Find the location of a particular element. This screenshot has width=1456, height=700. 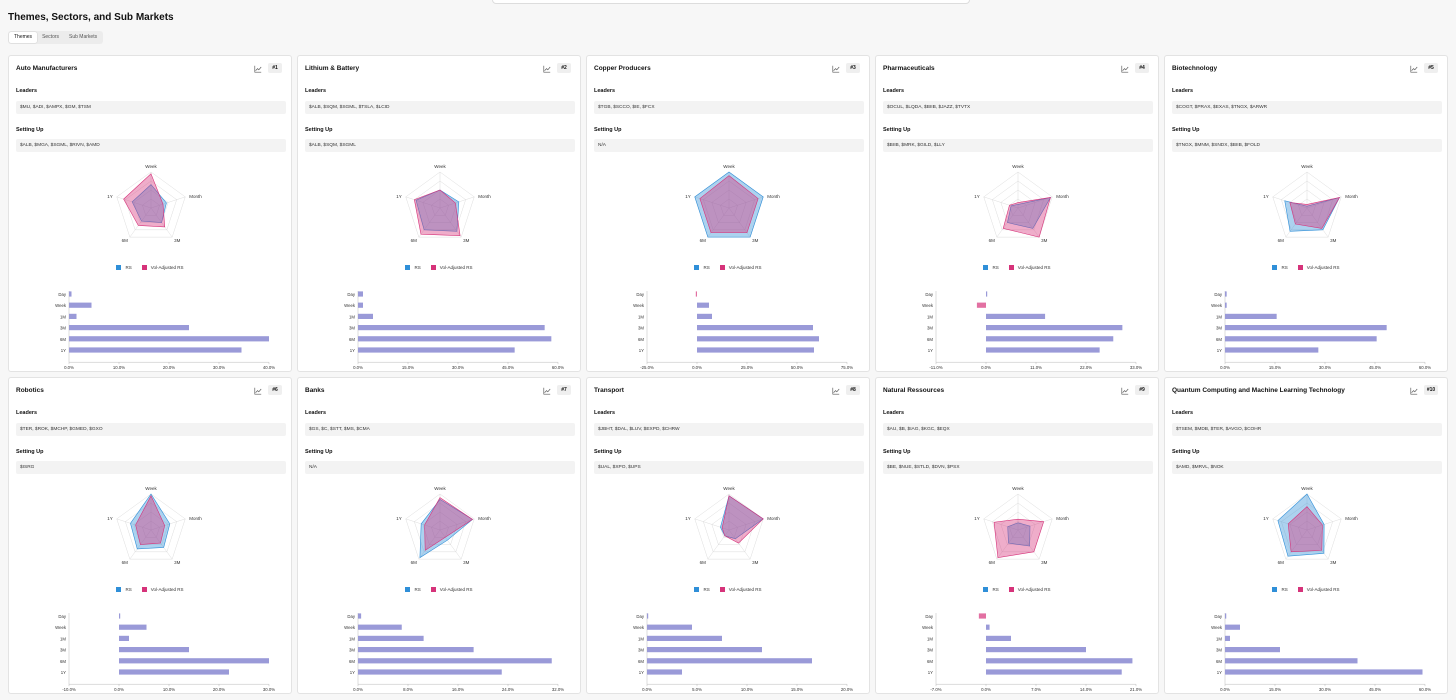

tab-themes: Themes is located at coordinates (23, 37).